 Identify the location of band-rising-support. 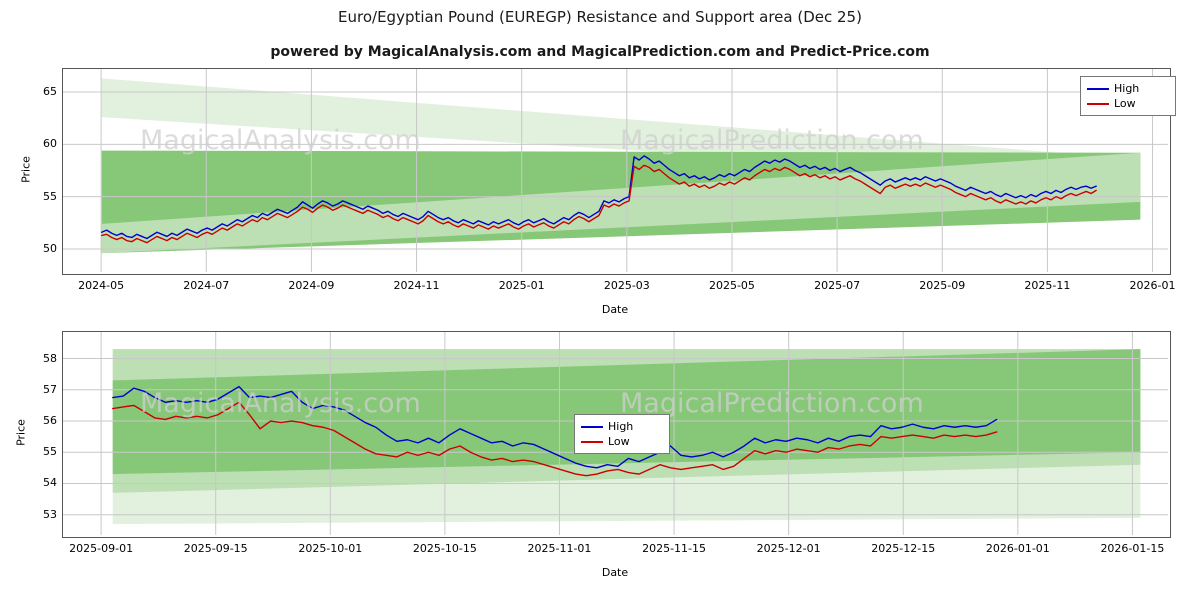
(621, 203).